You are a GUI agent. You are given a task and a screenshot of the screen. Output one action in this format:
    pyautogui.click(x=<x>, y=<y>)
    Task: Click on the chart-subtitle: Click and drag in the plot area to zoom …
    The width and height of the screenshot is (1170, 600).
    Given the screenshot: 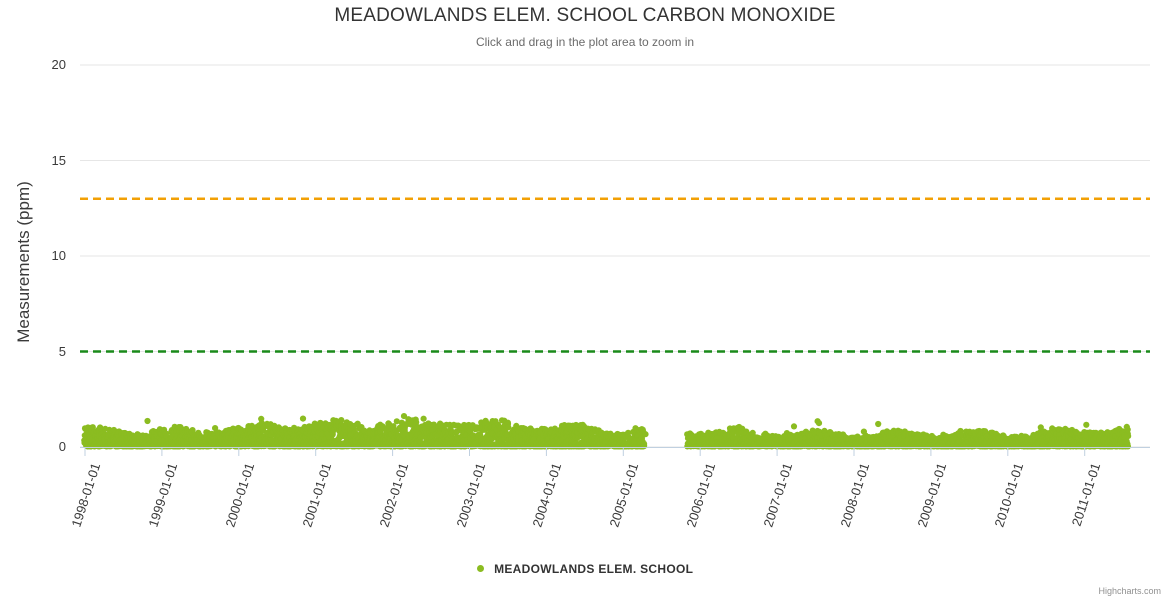 What is the action you would take?
    pyautogui.click(x=585, y=42)
    